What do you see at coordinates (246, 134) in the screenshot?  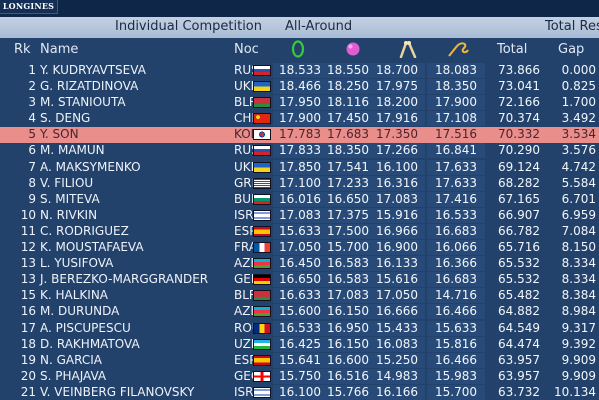 I see `noc-code: KOR` at bounding box center [246, 134].